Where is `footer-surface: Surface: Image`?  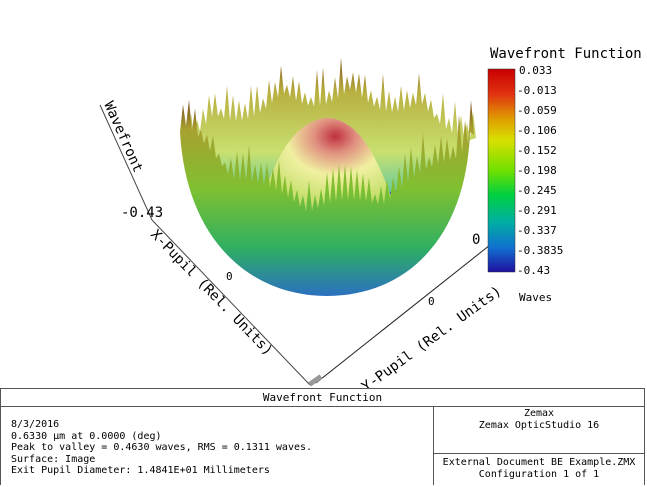
footer-surface: Surface: Image is located at coordinates (53, 459).